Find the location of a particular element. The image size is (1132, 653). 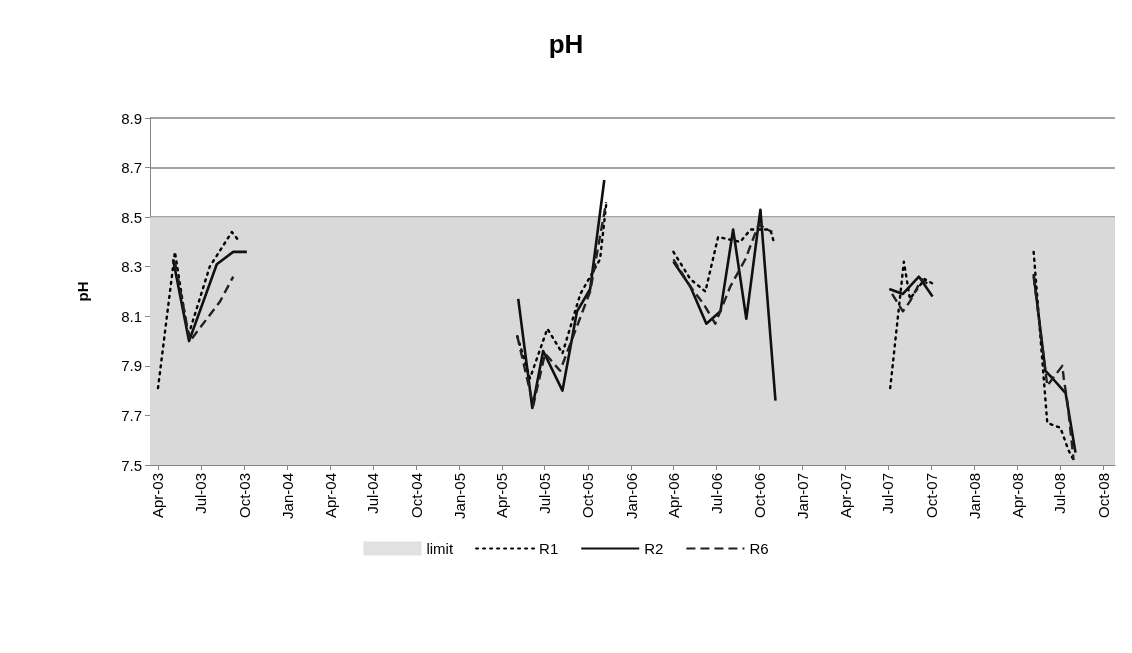

x-tick-label: Apr-04 is located at coordinates (330, 496).